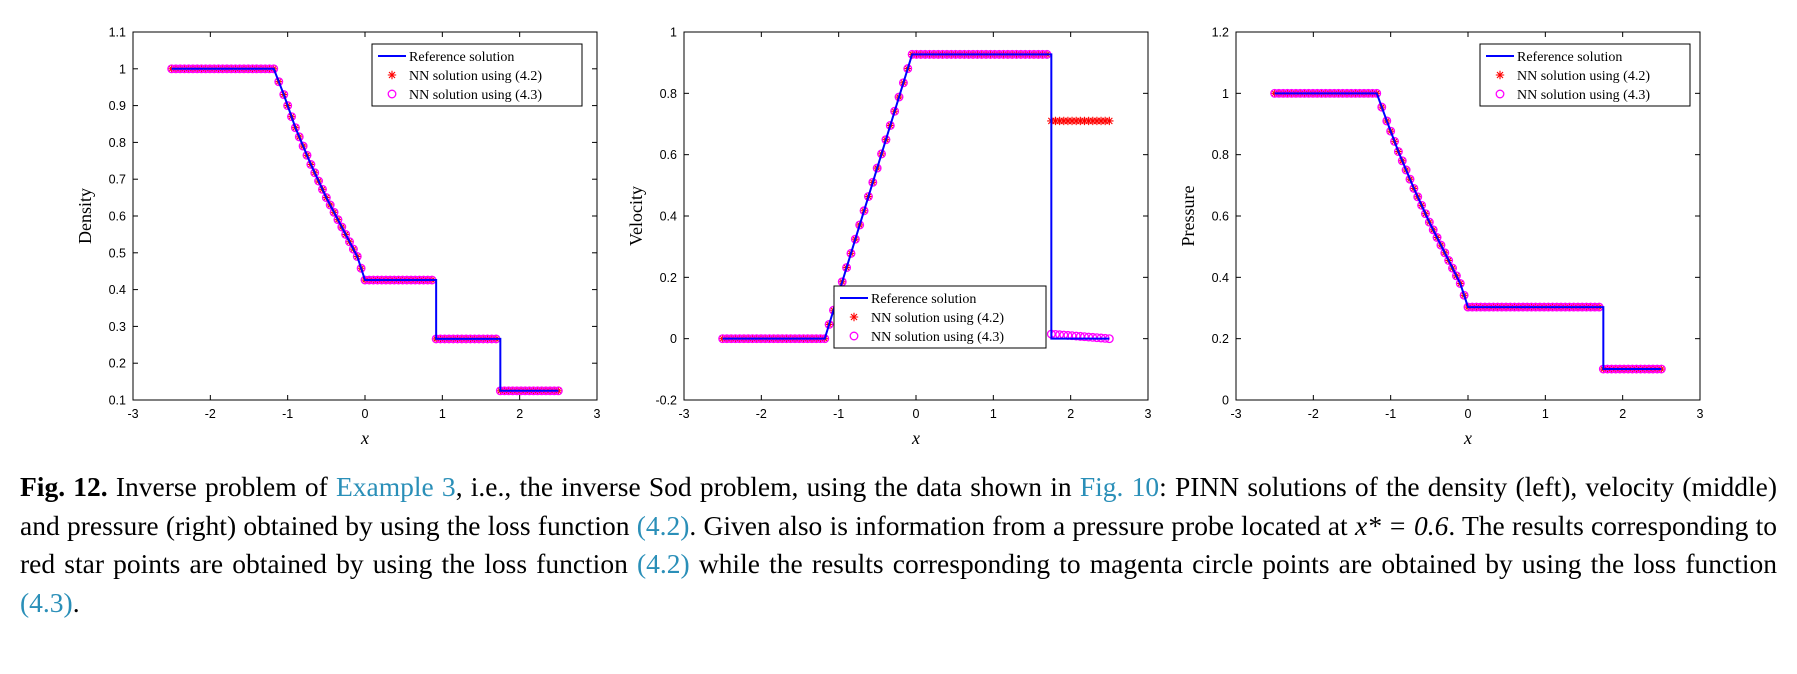 The image size is (1797, 674). What do you see at coordinates (1225, 94) in the screenshot?
I see `y-tick-label: 1` at bounding box center [1225, 94].